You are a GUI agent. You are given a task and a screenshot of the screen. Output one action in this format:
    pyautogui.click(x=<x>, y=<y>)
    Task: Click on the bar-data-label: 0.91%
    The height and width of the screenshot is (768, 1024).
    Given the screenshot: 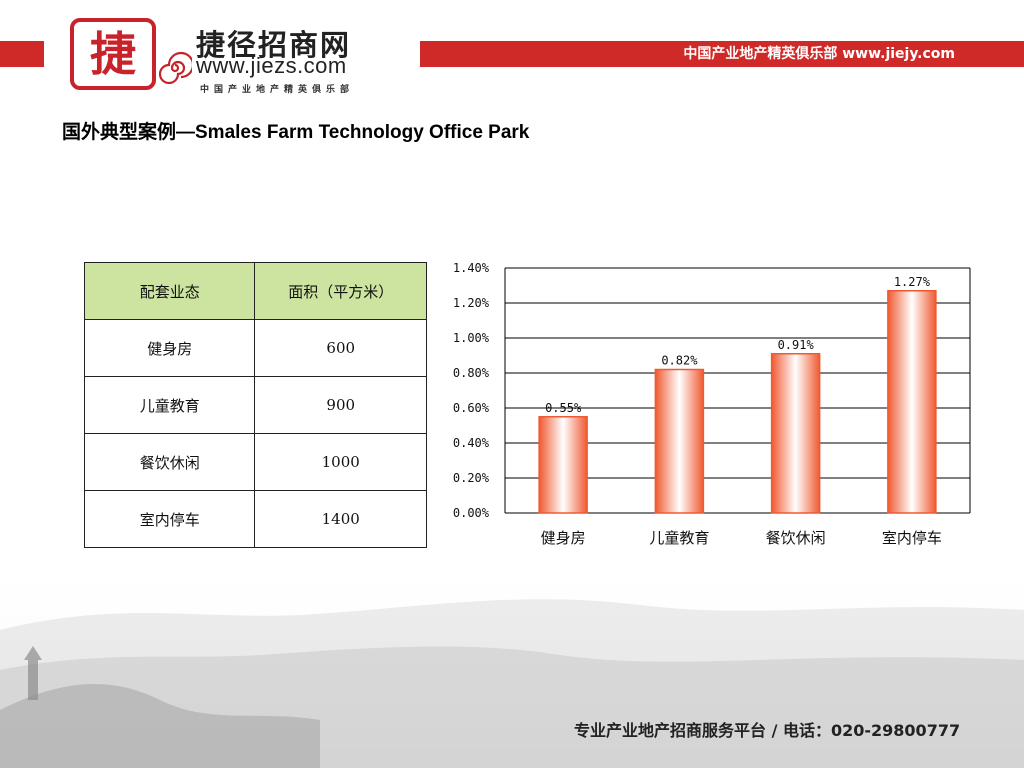 What is the action you would take?
    pyautogui.click(x=796, y=345)
    